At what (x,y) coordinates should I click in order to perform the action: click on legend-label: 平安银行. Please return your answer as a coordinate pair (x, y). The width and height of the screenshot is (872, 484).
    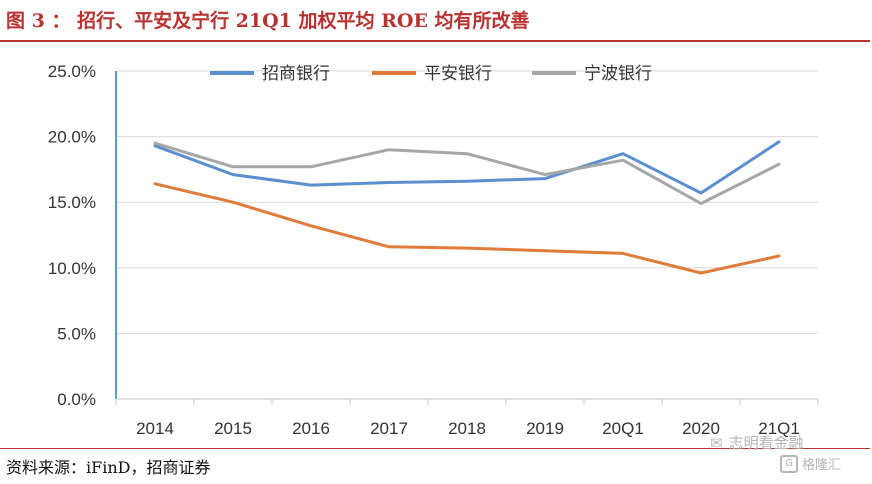
    Looking at the image, I should click on (458, 74).